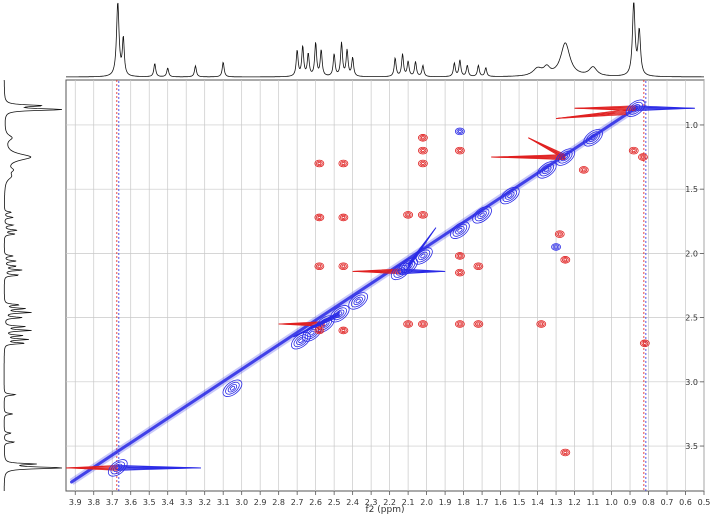 Image resolution: width=714 pixels, height=523 pixels. I want to click on x-tick-label: 0.8, so click(648, 502).